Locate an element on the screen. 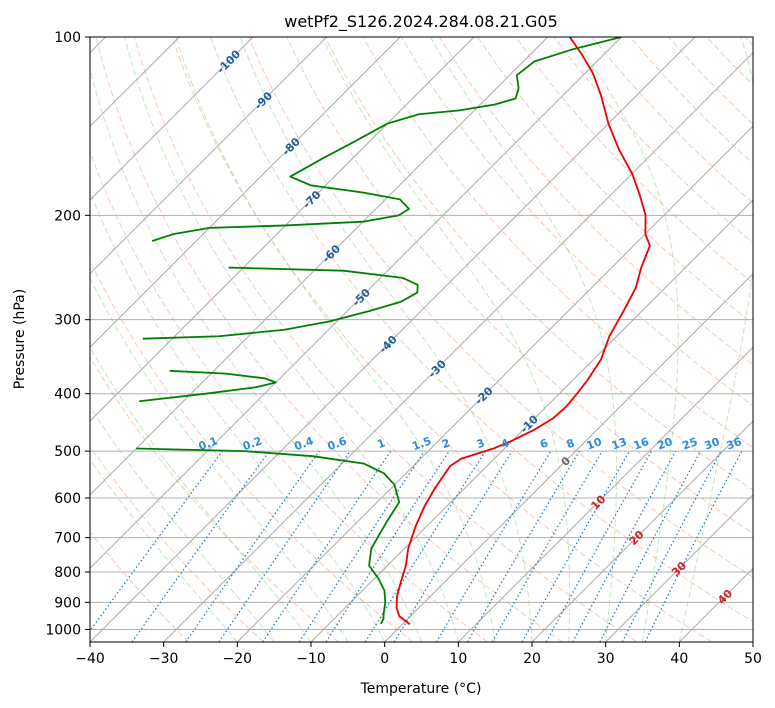 The width and height of the screenshot is (775, 708). x-tick-label: −10 is located at coordinates (311, 659).